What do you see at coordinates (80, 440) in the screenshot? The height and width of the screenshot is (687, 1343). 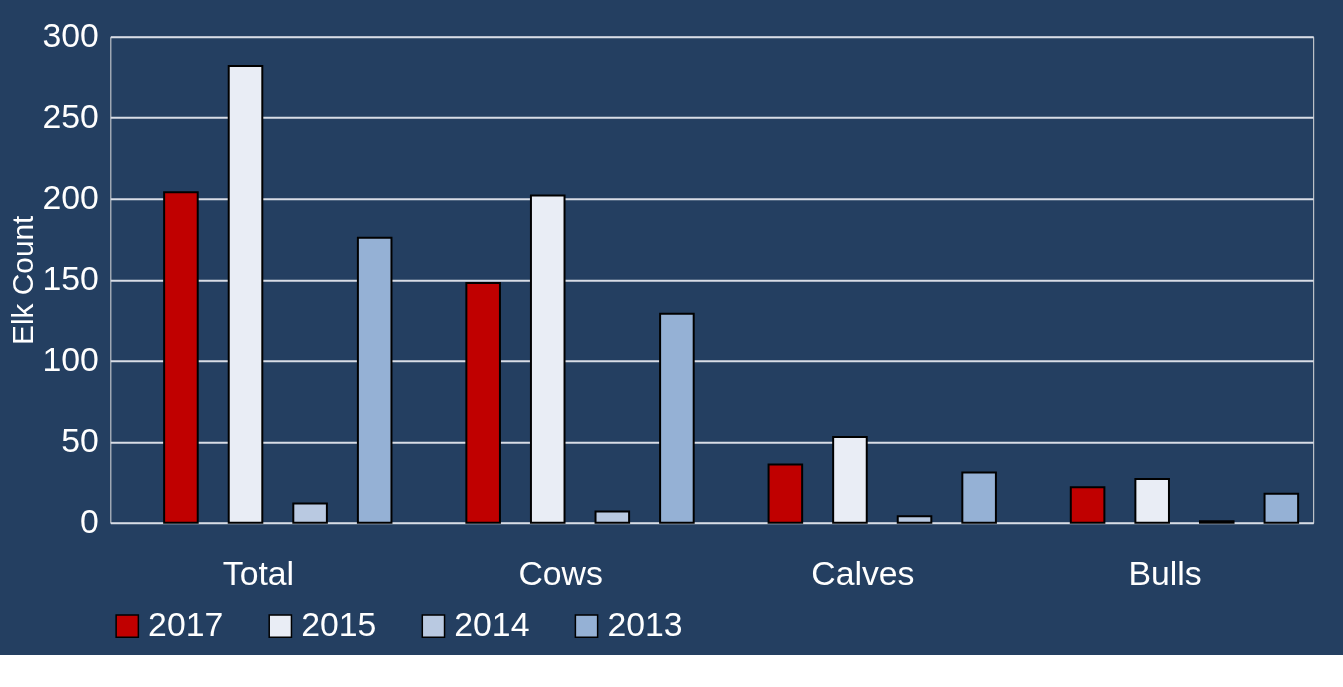 I see `y-tick-label: 50` at bounding box center [80, 440].